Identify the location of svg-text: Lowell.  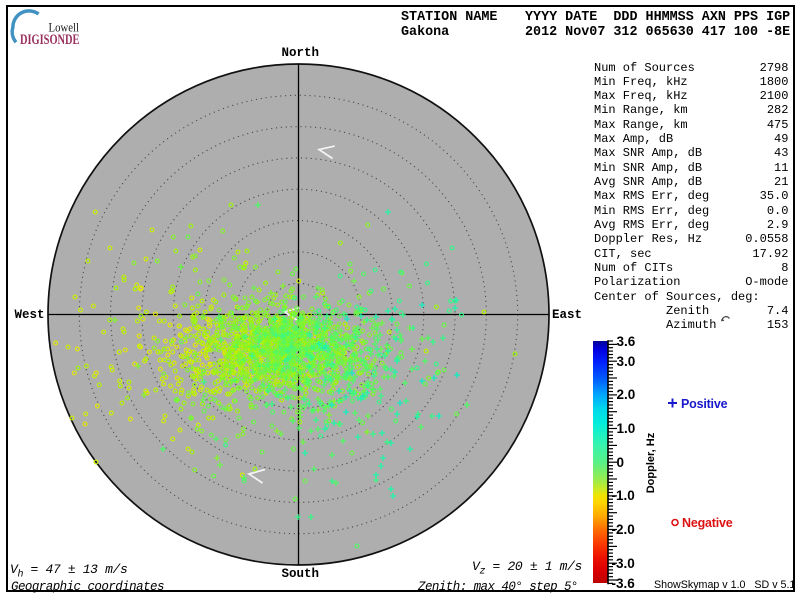
(64, 27).